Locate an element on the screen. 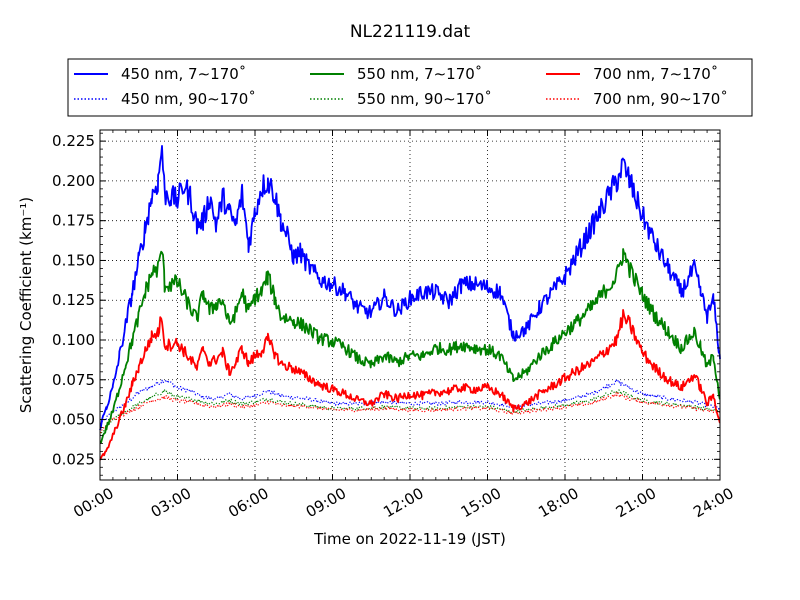  legend-frame is located at coordinates (410, 87).